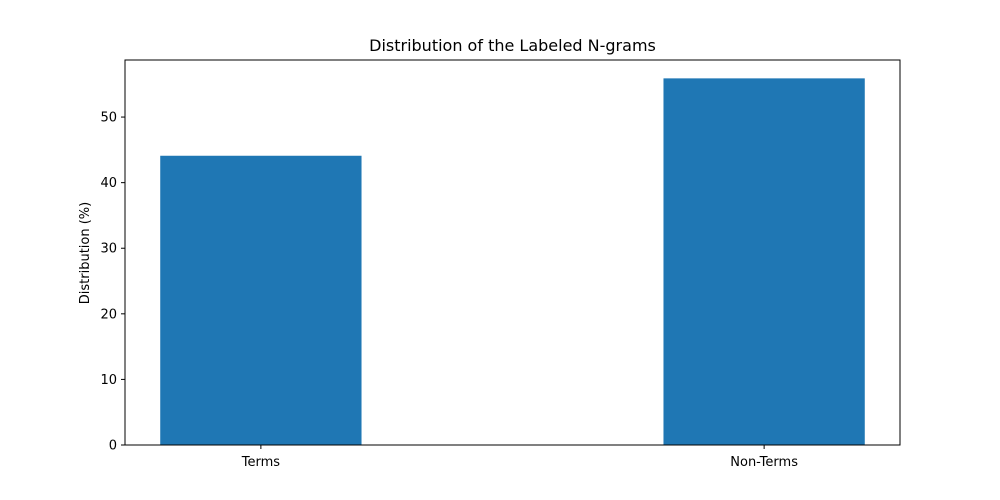 The image size is (1000, 500). I want to click on bar-terms, so click(261, 300).